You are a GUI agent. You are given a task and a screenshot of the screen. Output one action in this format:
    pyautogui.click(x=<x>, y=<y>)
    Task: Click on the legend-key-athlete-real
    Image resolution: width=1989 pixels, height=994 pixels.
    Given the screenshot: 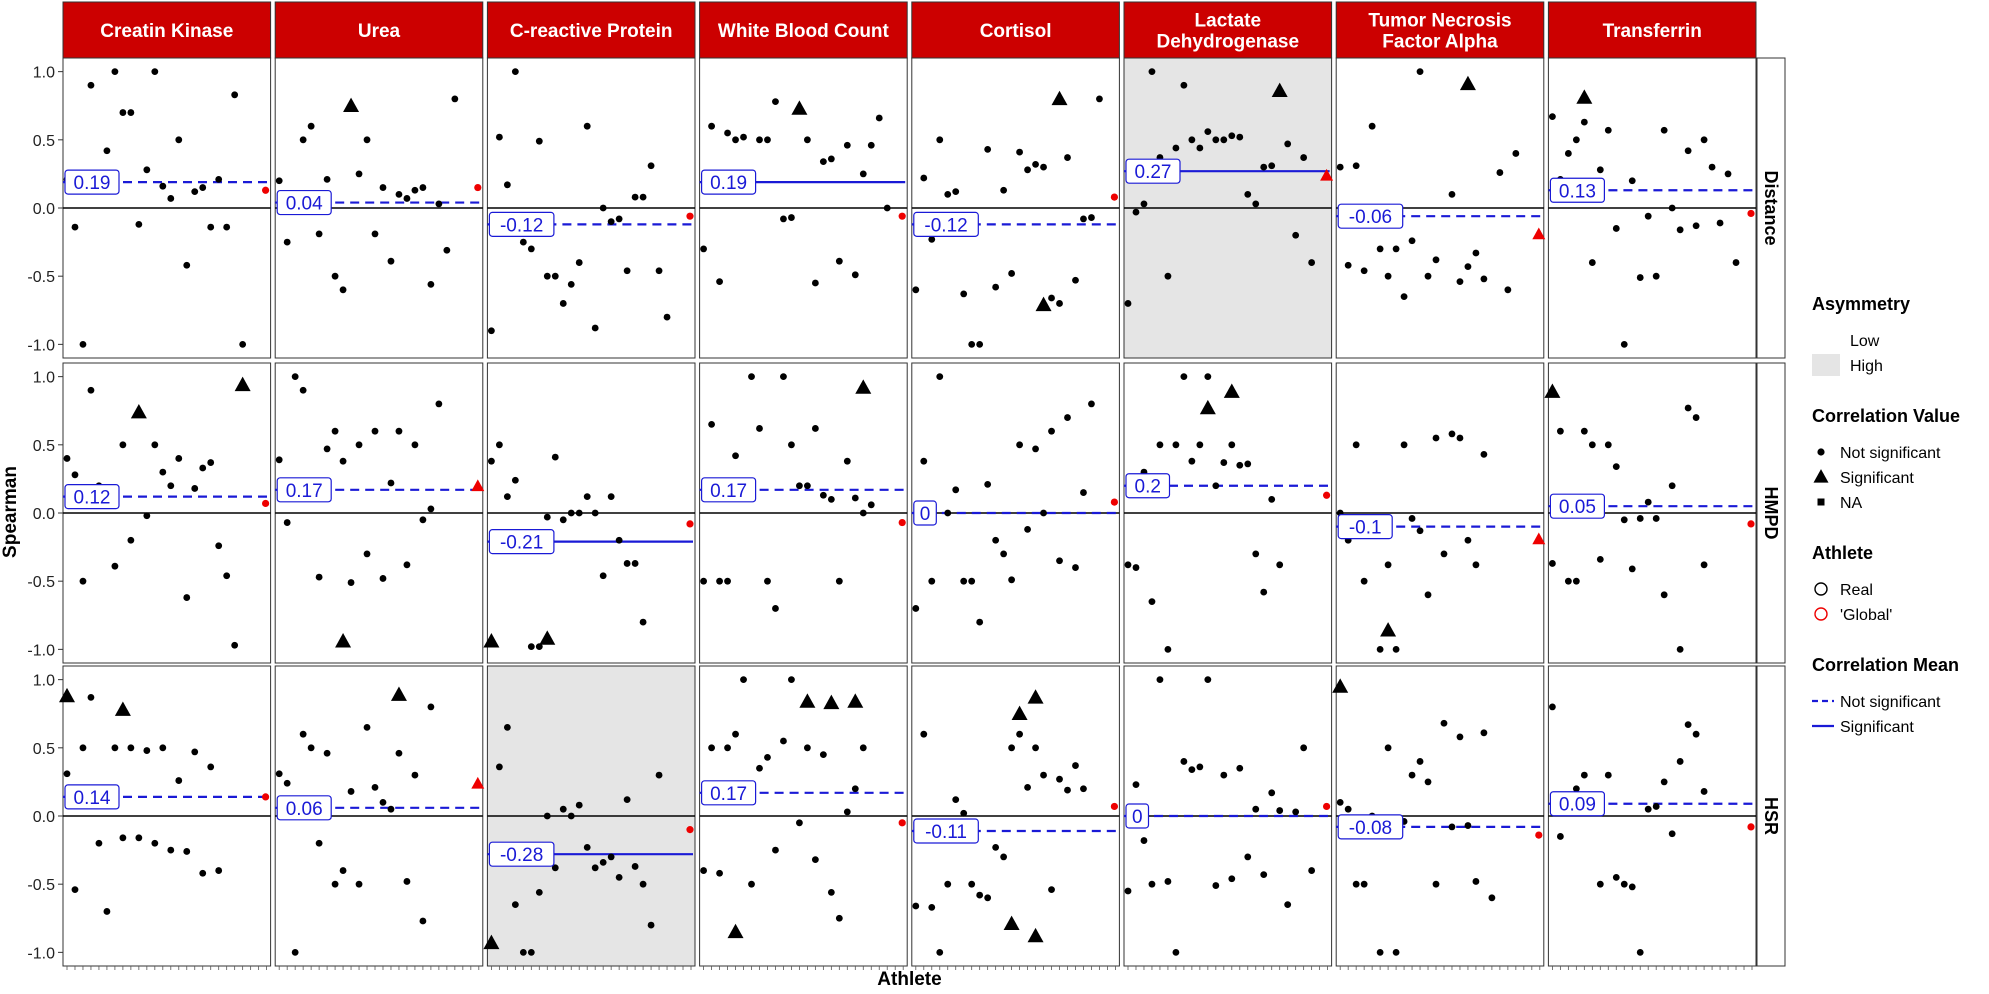 What is the action you would take?
    pyautogui.click(x=1821, y=589)
    